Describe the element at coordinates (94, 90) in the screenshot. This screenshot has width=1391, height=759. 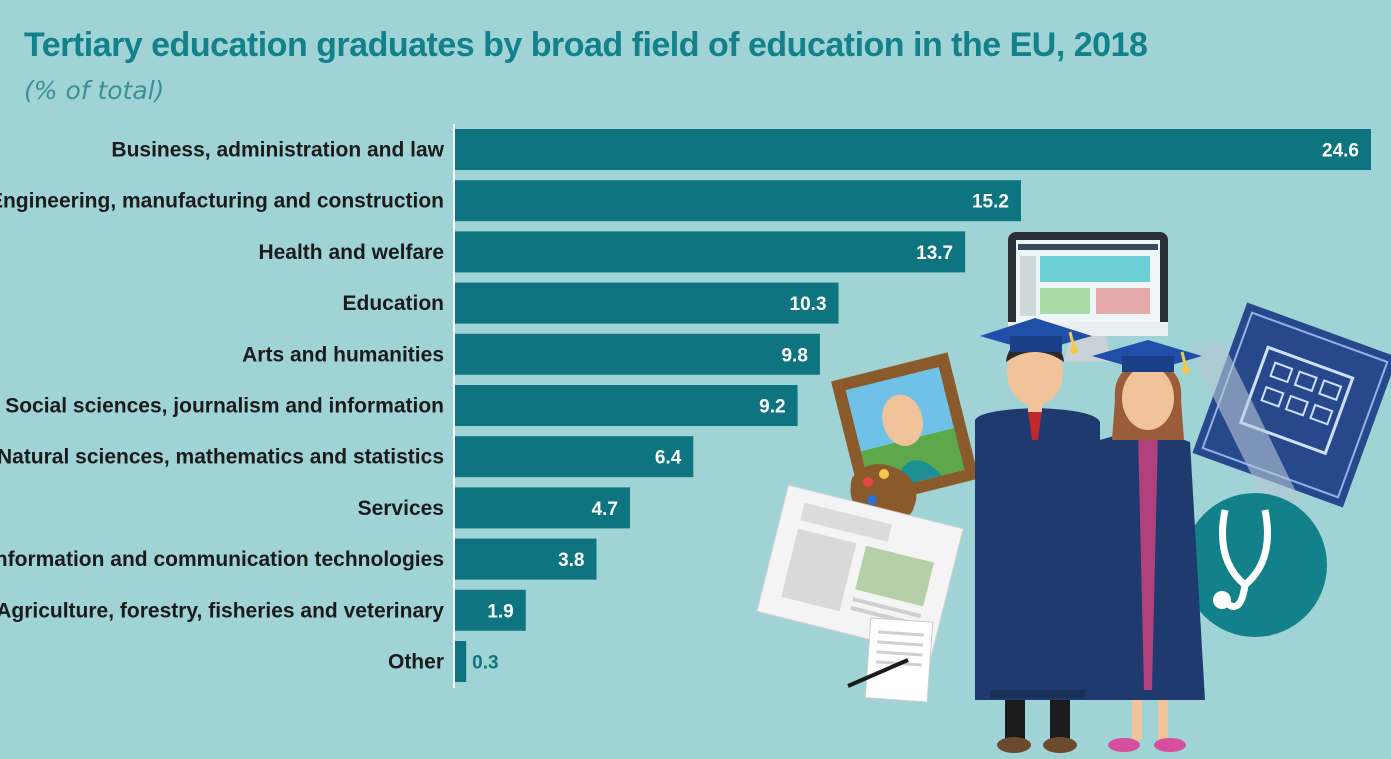
I see `chart-subtitle: (% of total)` at that location.